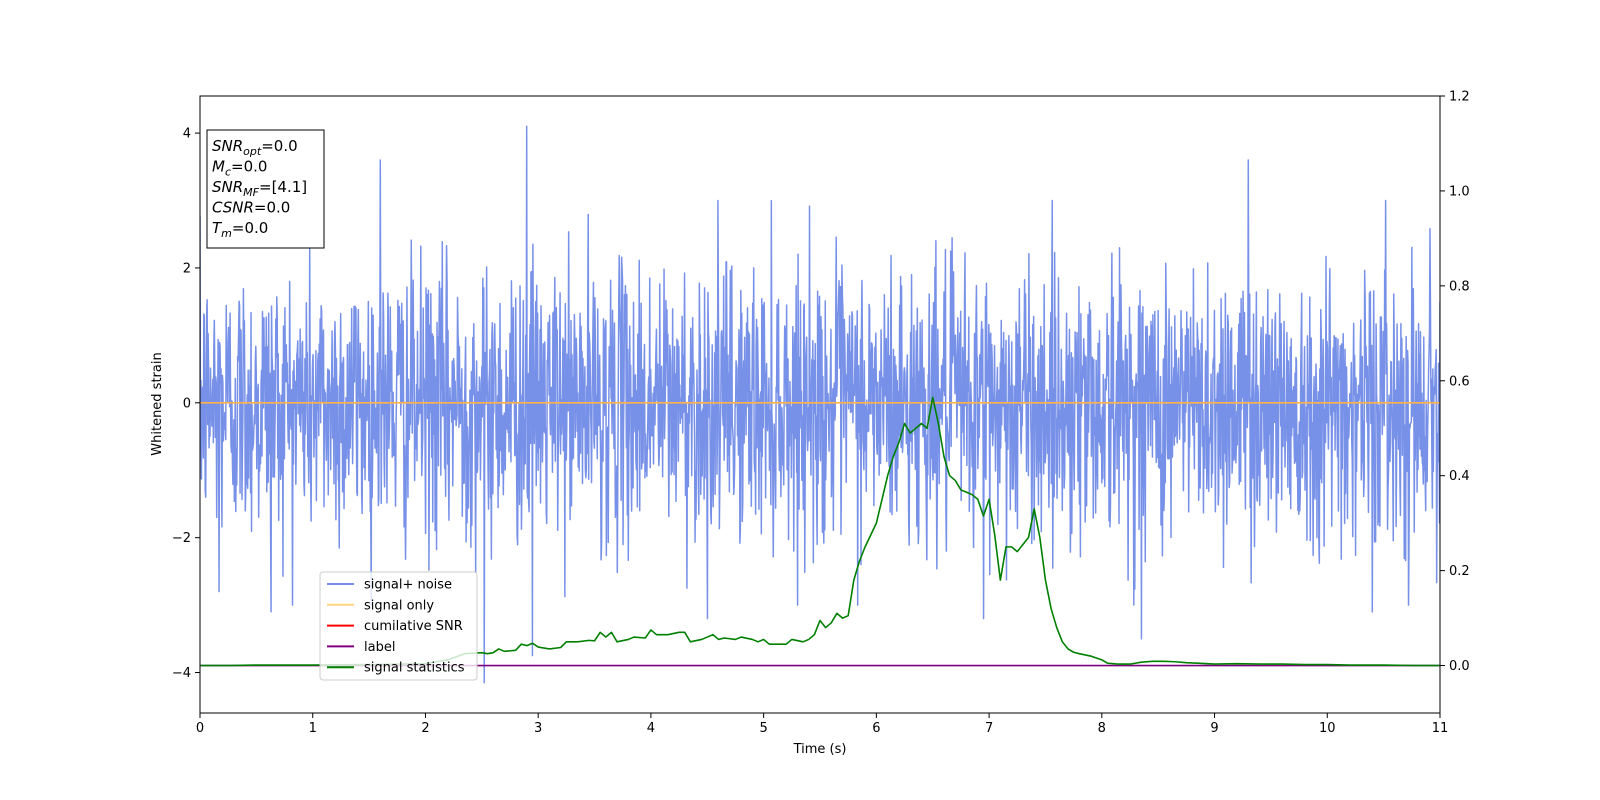 This screenshot has height=800, width=1600. What do you see at coordinates (239, 168) in the screenshot?
I see `info-box-line: Mc=0.0` at bounding box center [239, 168].